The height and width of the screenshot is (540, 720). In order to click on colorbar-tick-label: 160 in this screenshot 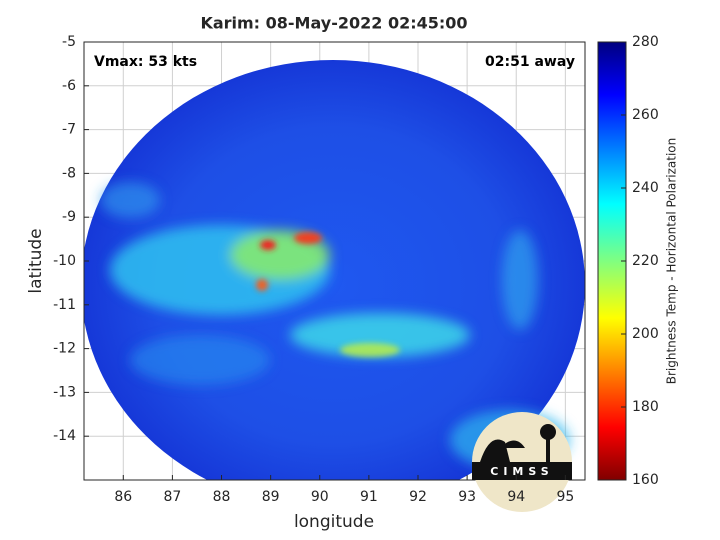, I will do `click(645, 480)`.